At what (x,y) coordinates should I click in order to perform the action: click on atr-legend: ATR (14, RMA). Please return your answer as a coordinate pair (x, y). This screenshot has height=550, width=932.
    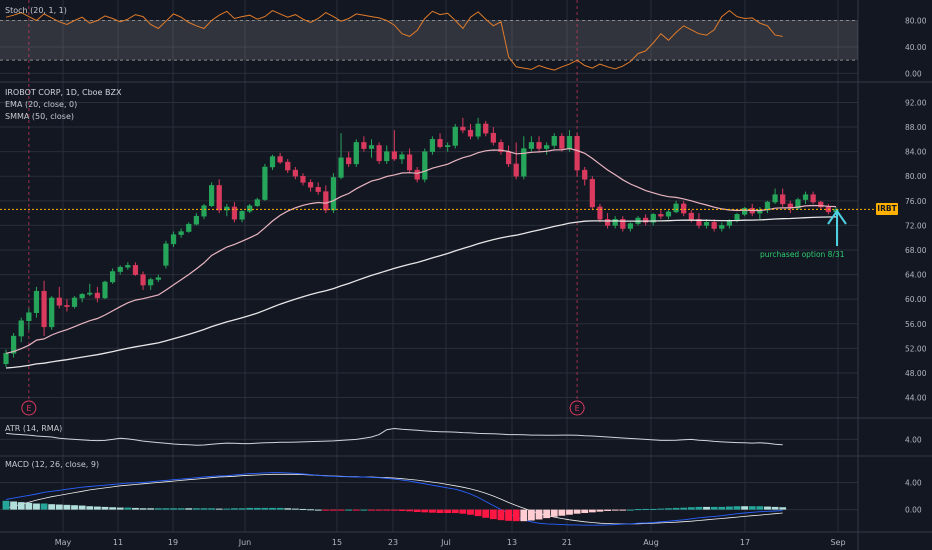
    Looking at the image, I should click on (34, 428).